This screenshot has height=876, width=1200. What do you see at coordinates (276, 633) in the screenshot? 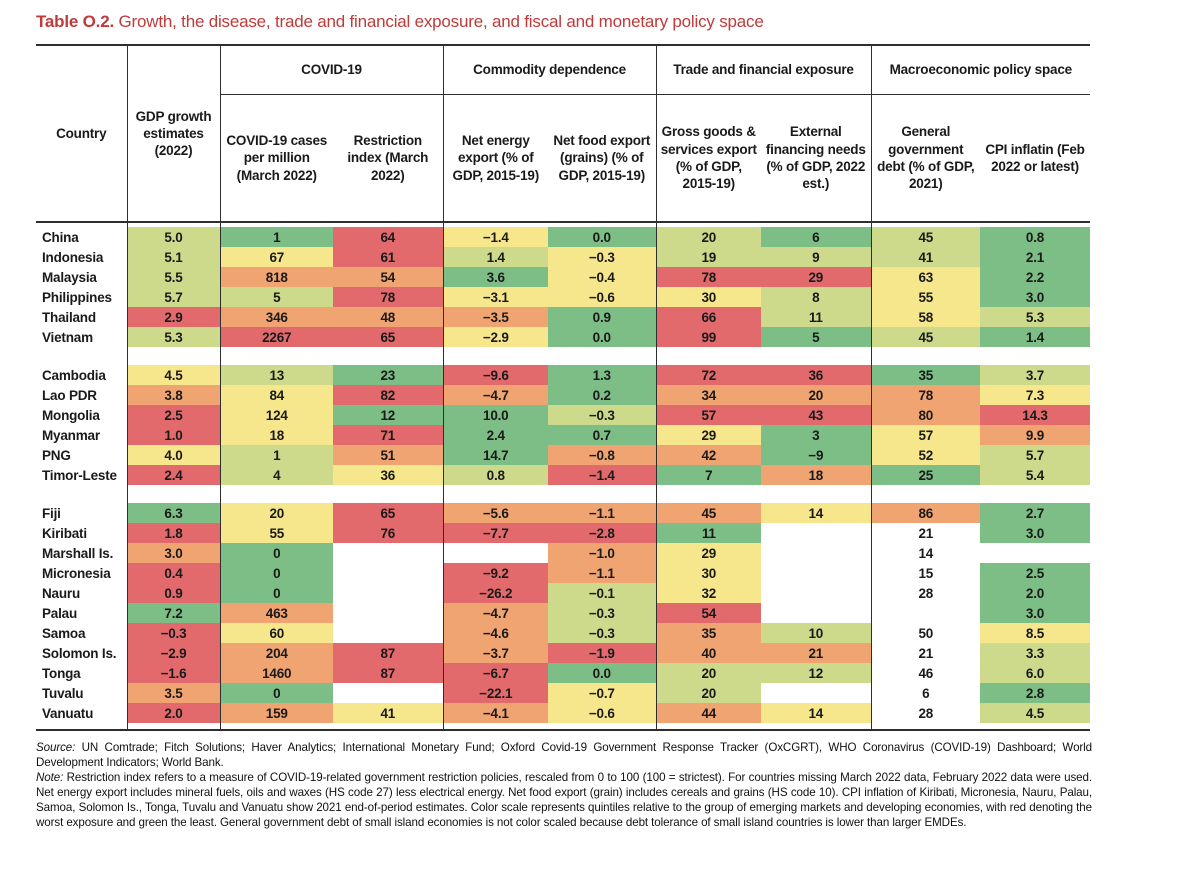
I see `value-cell: 60` at bounding box center [276, 633].